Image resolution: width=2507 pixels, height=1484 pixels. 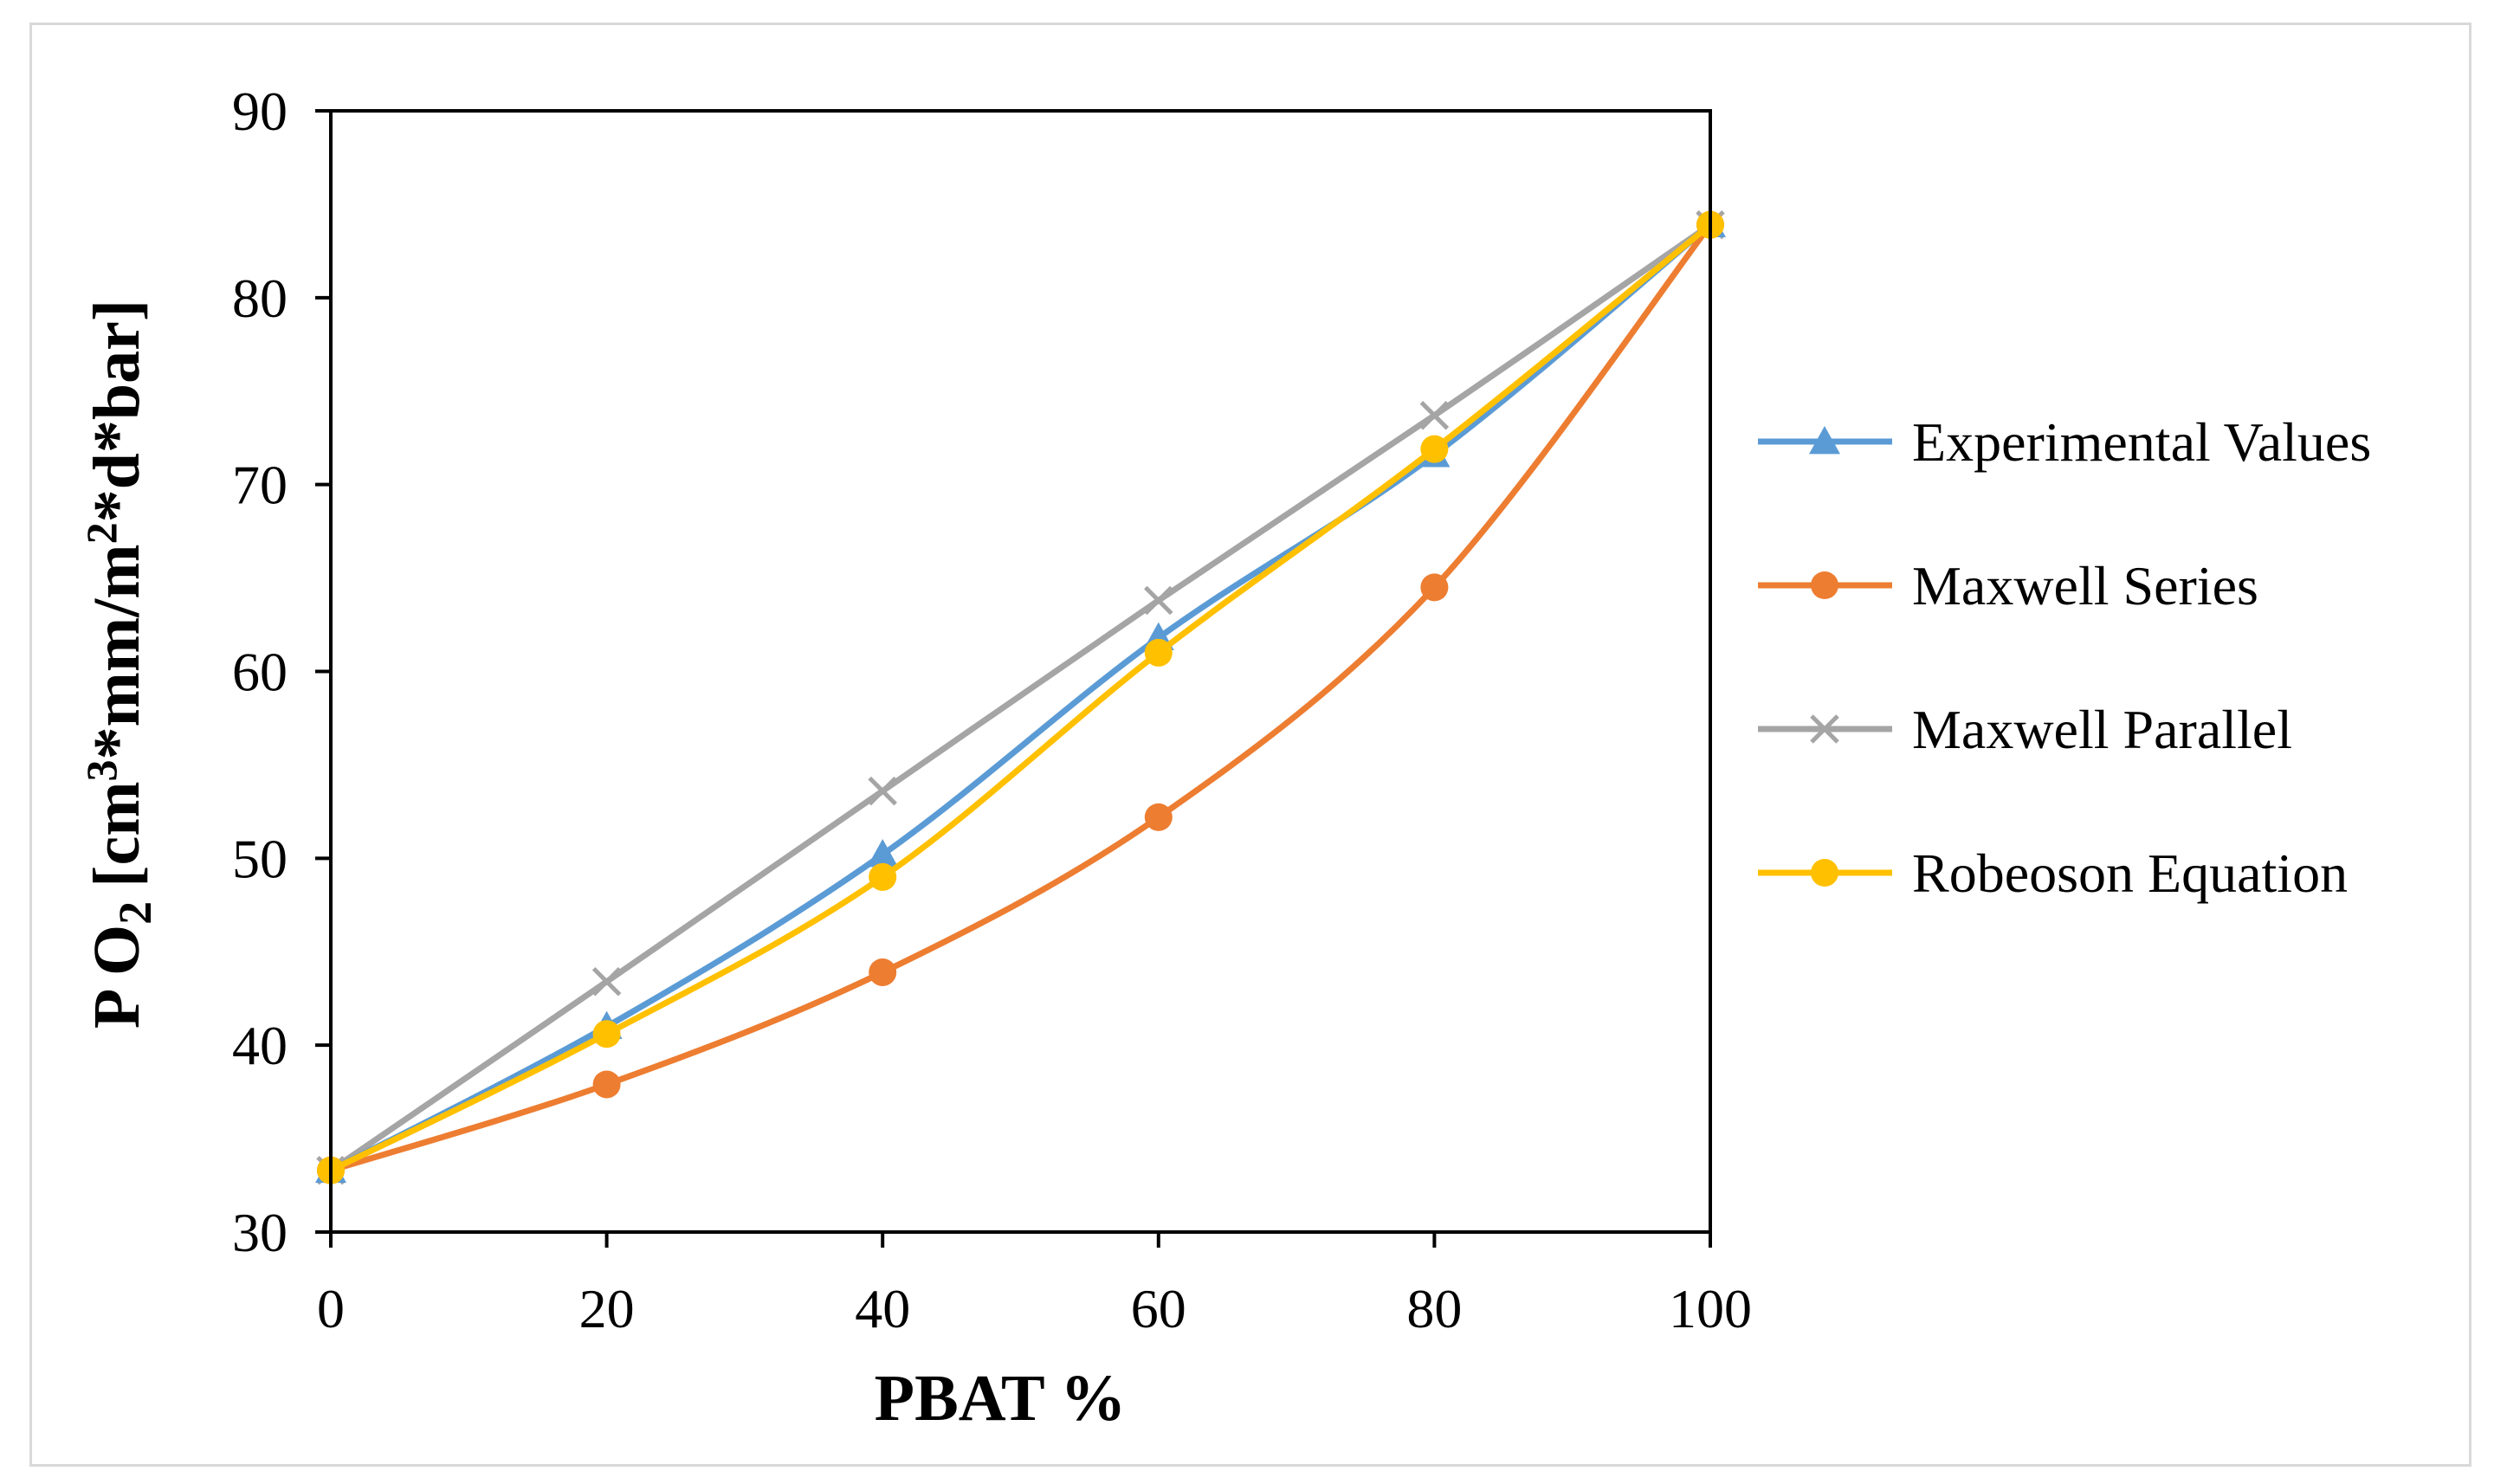 What do you see at coordinates (260, 672) in the screenshot?
I see `y-tick-label: 60` at bounding box center [260, 672].